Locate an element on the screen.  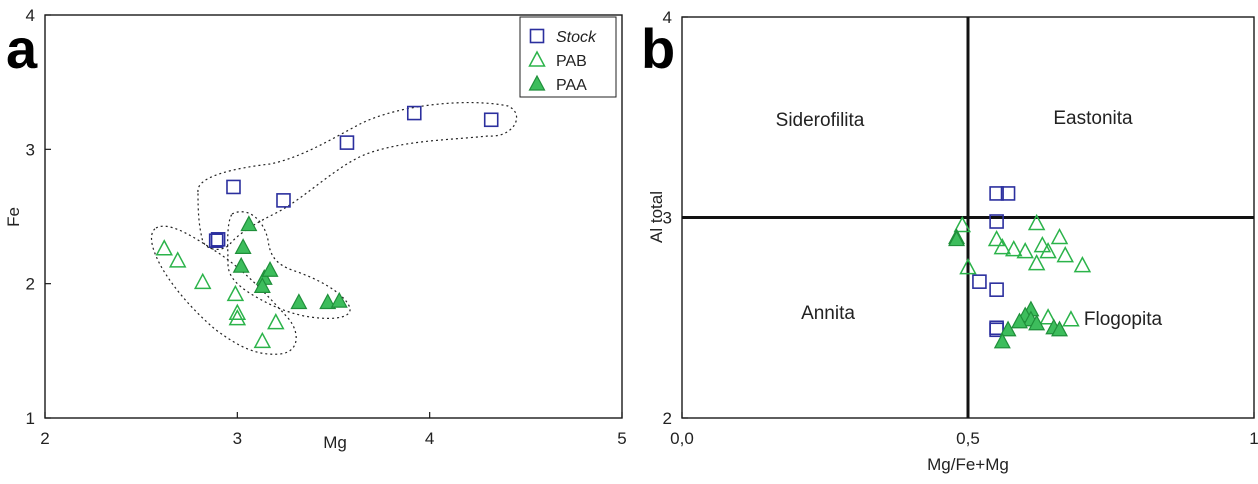
a-x-tick-label: 3 is located at coordinates (237, 438).